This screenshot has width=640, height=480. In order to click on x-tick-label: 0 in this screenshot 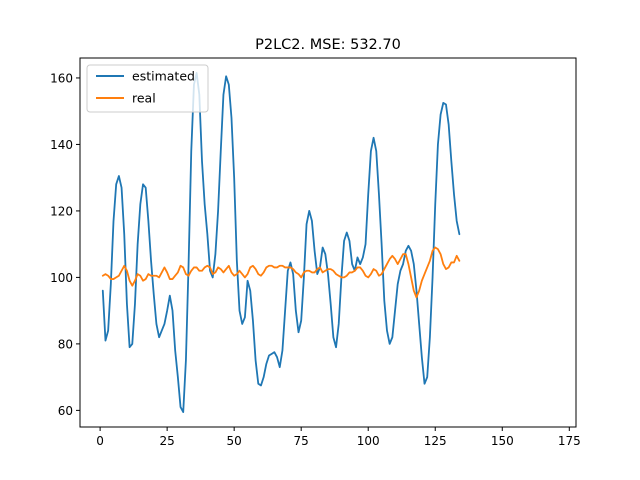, I will do `click(100, 441)`.